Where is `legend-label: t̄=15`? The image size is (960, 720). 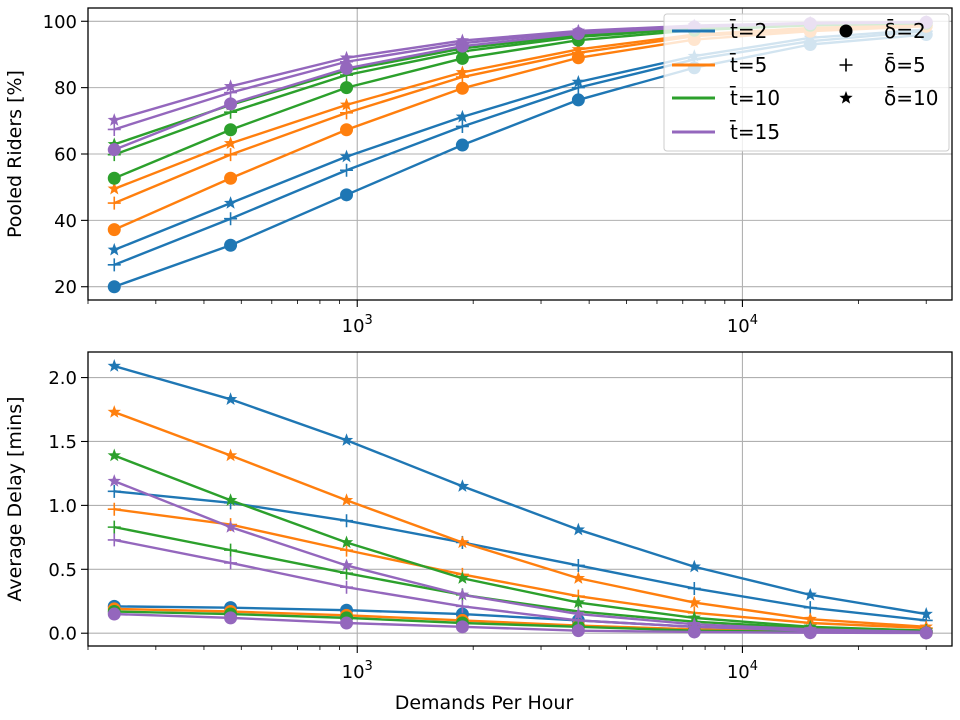 legend-label: t̄=15 is located at coordinates (755, 131).